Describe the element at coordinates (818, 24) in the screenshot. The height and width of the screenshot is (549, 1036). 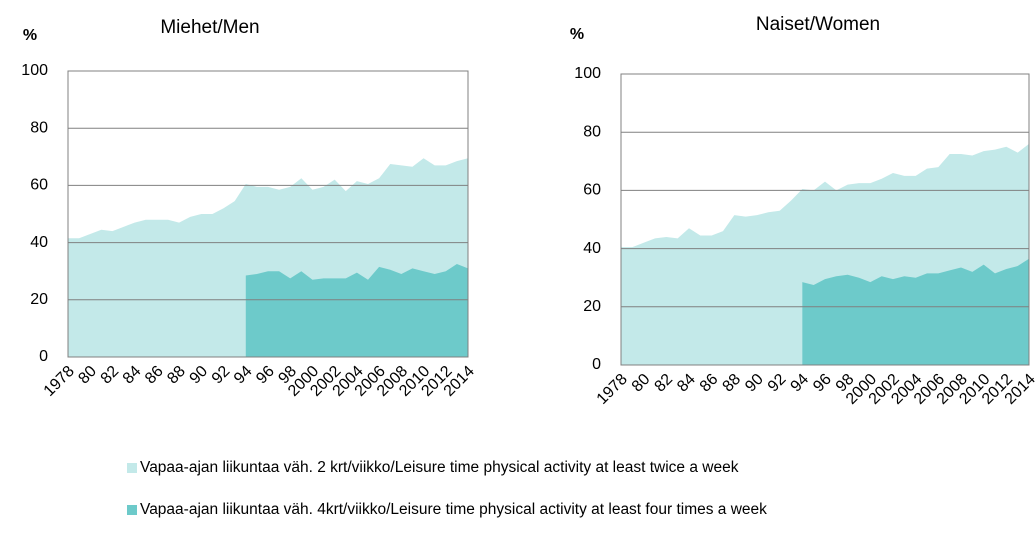
I see `chart-title: Naiset/Women` at that location.